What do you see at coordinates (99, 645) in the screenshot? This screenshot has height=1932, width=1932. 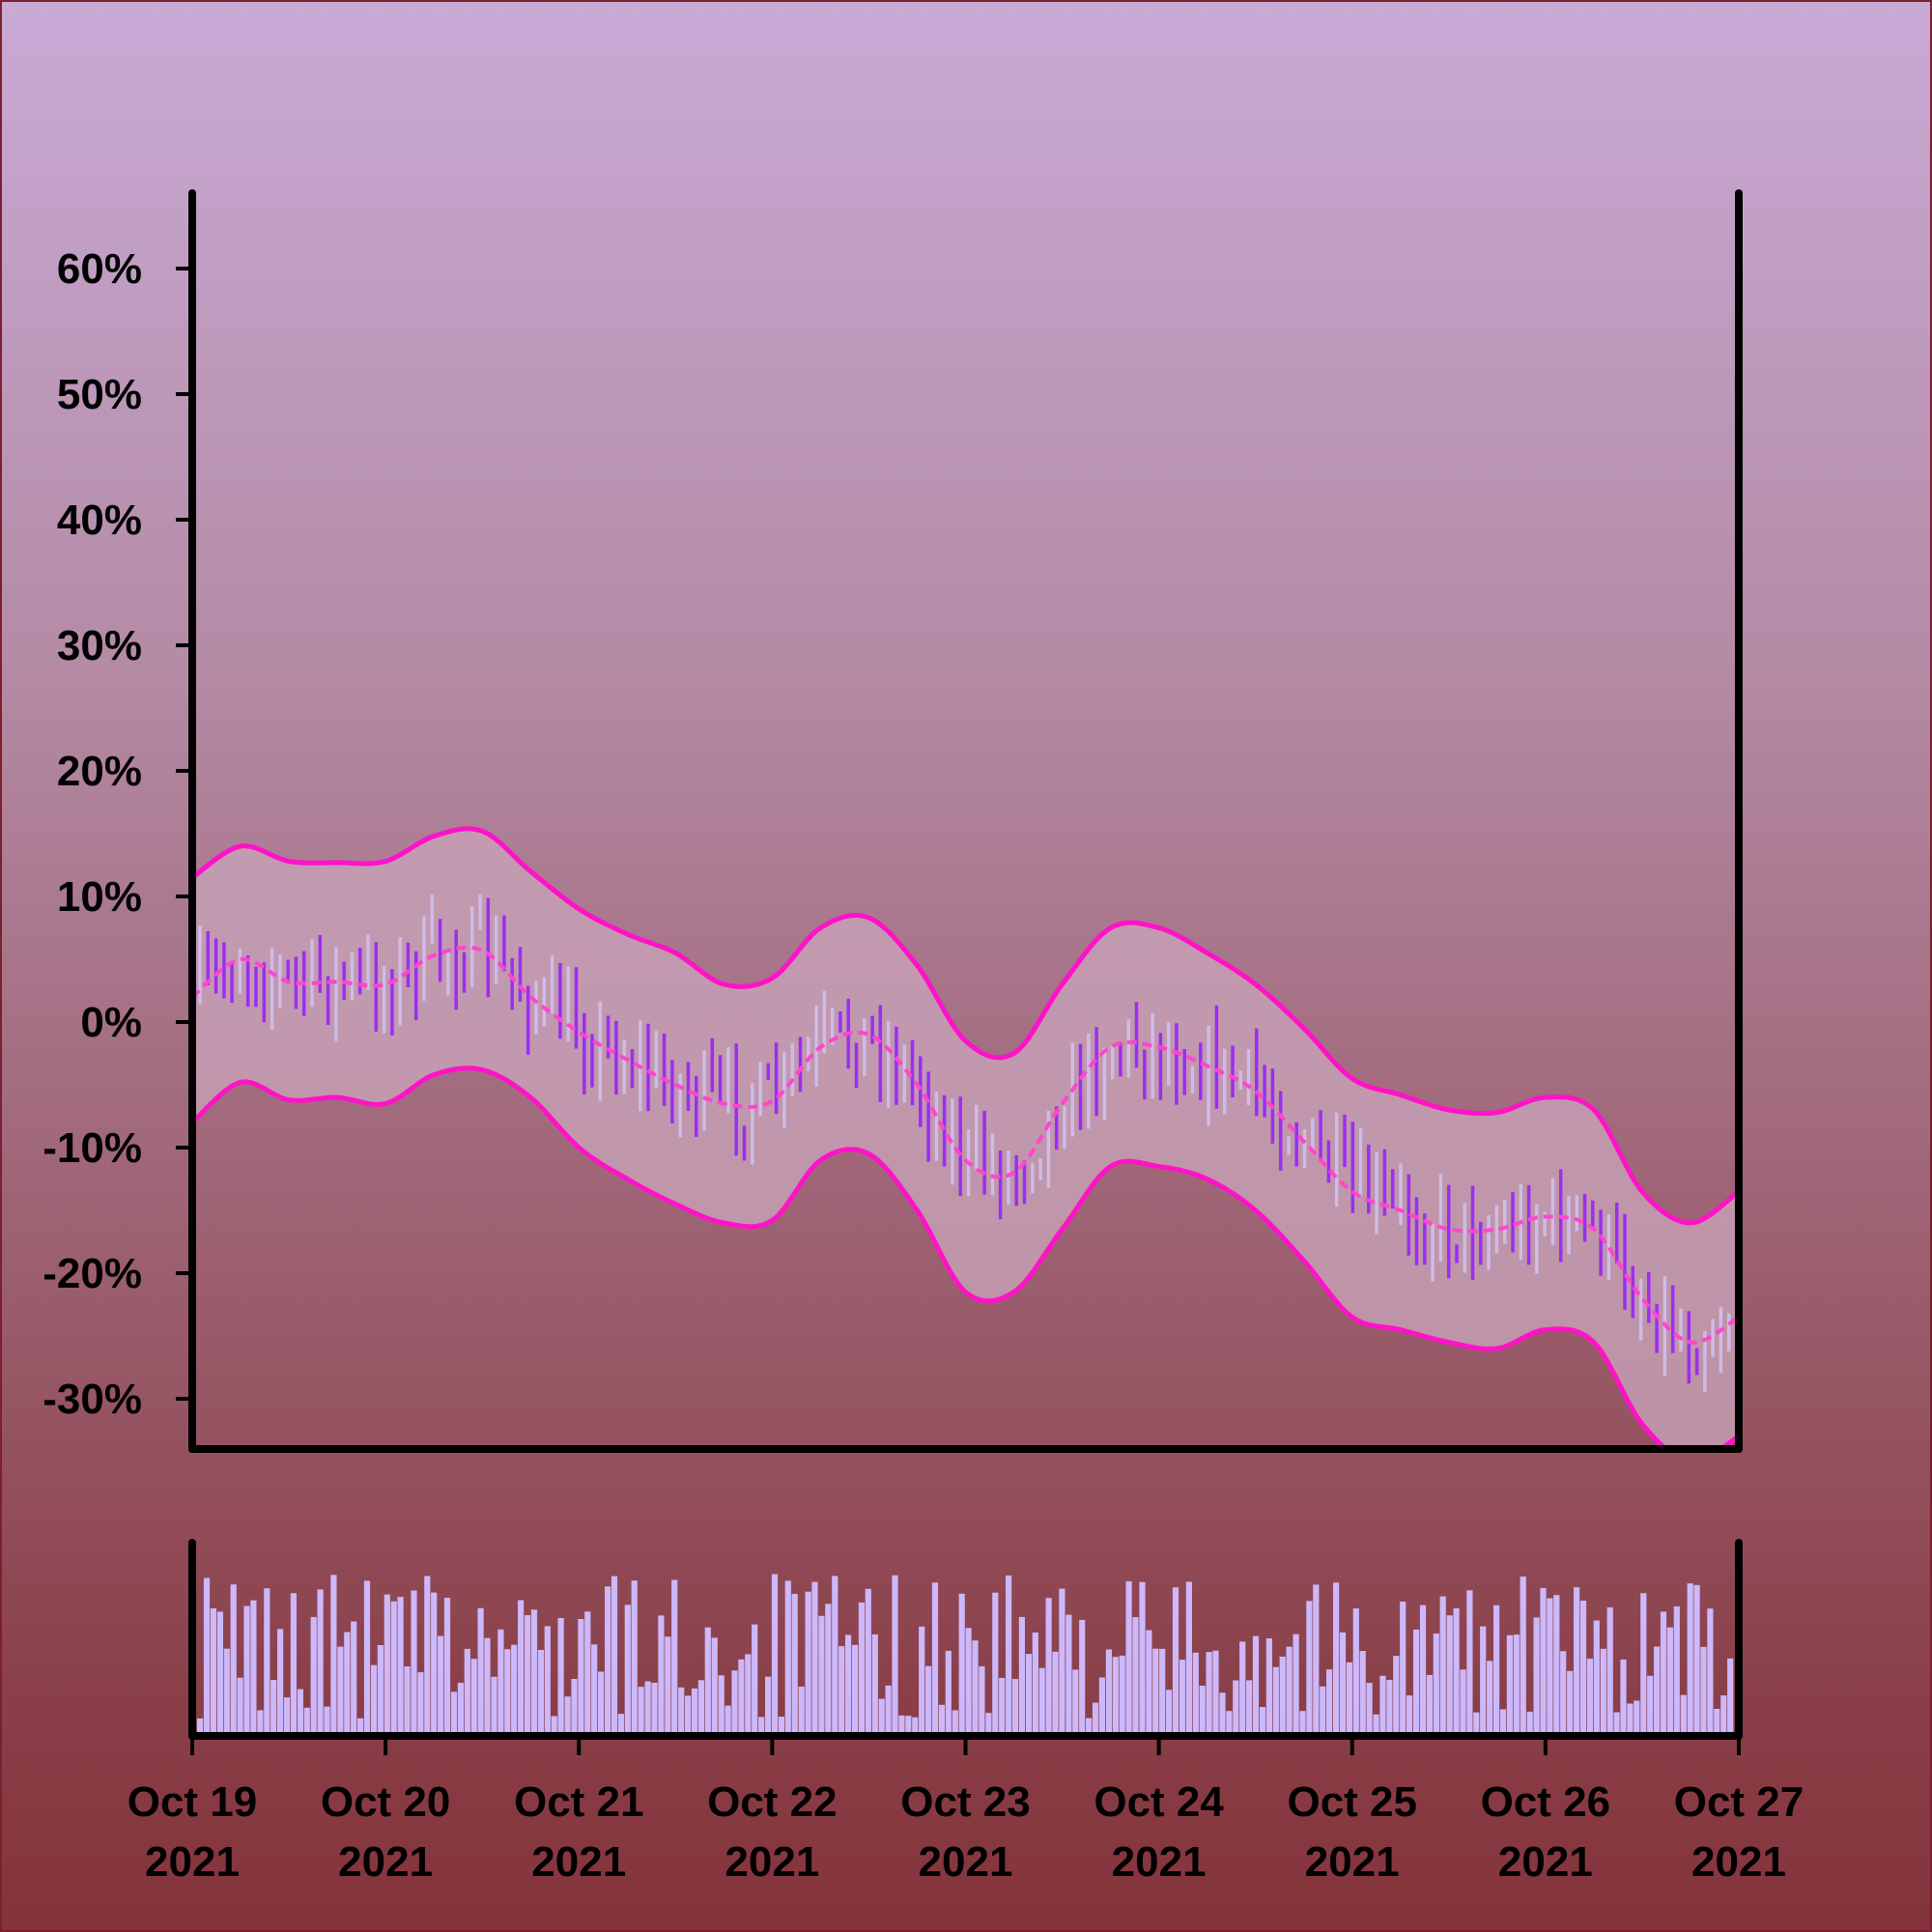 I see `y-tick-label: 30%` at bounding box center [99, 645].